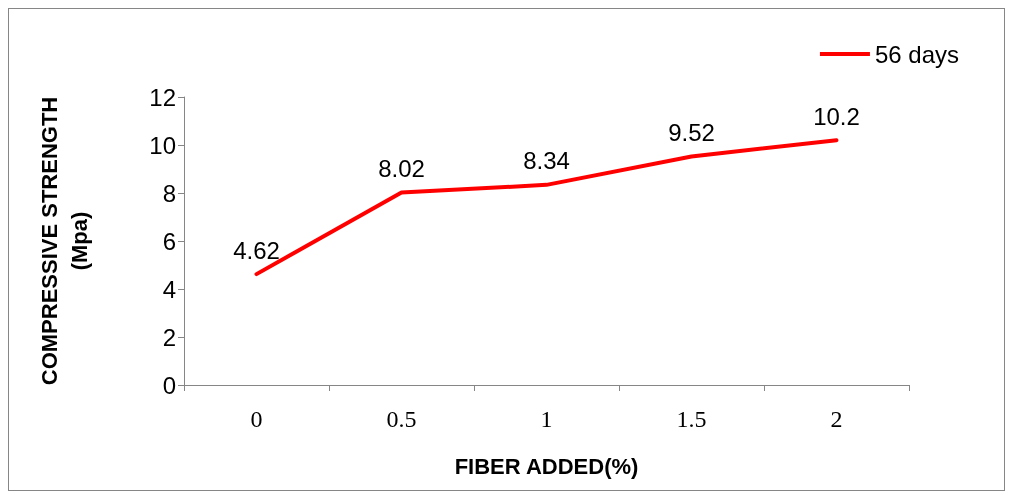 The height and width of the screenshot is (499, 1013). Describe the element at coordinates (916, 54) in the screenshot. I see `legend-label: 56 days` at that location.